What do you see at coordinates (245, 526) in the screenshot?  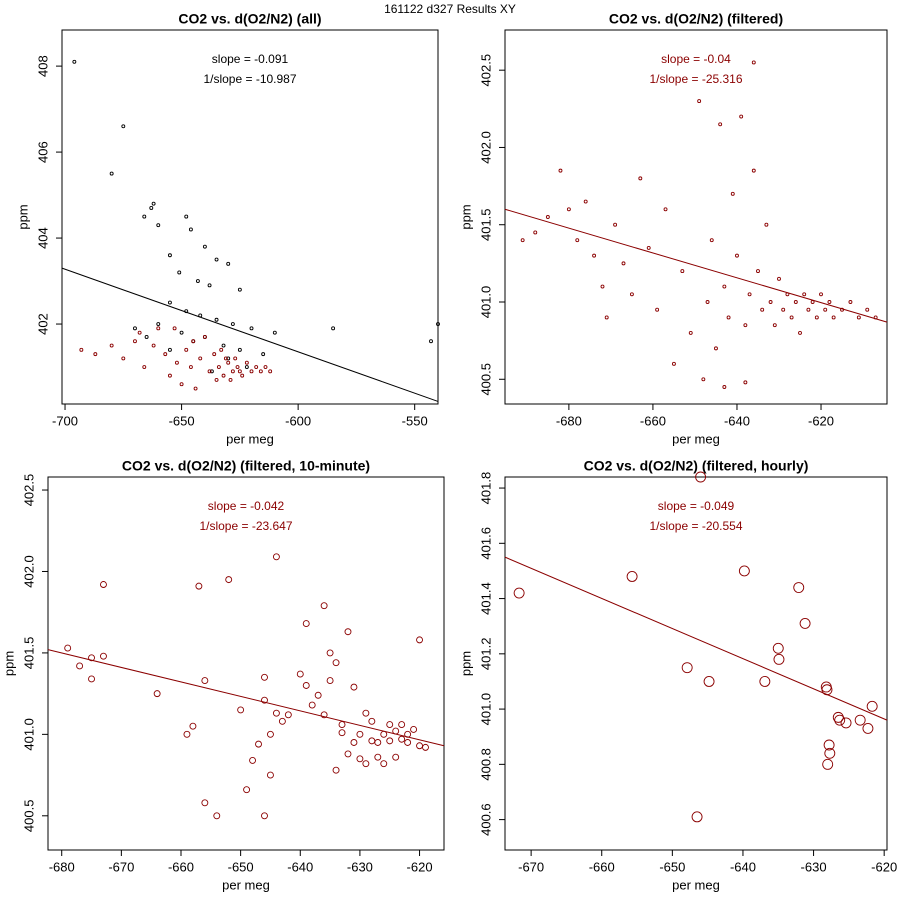 I see `annotation: 1/slope = -23.647` at bounding box center [245, 526].